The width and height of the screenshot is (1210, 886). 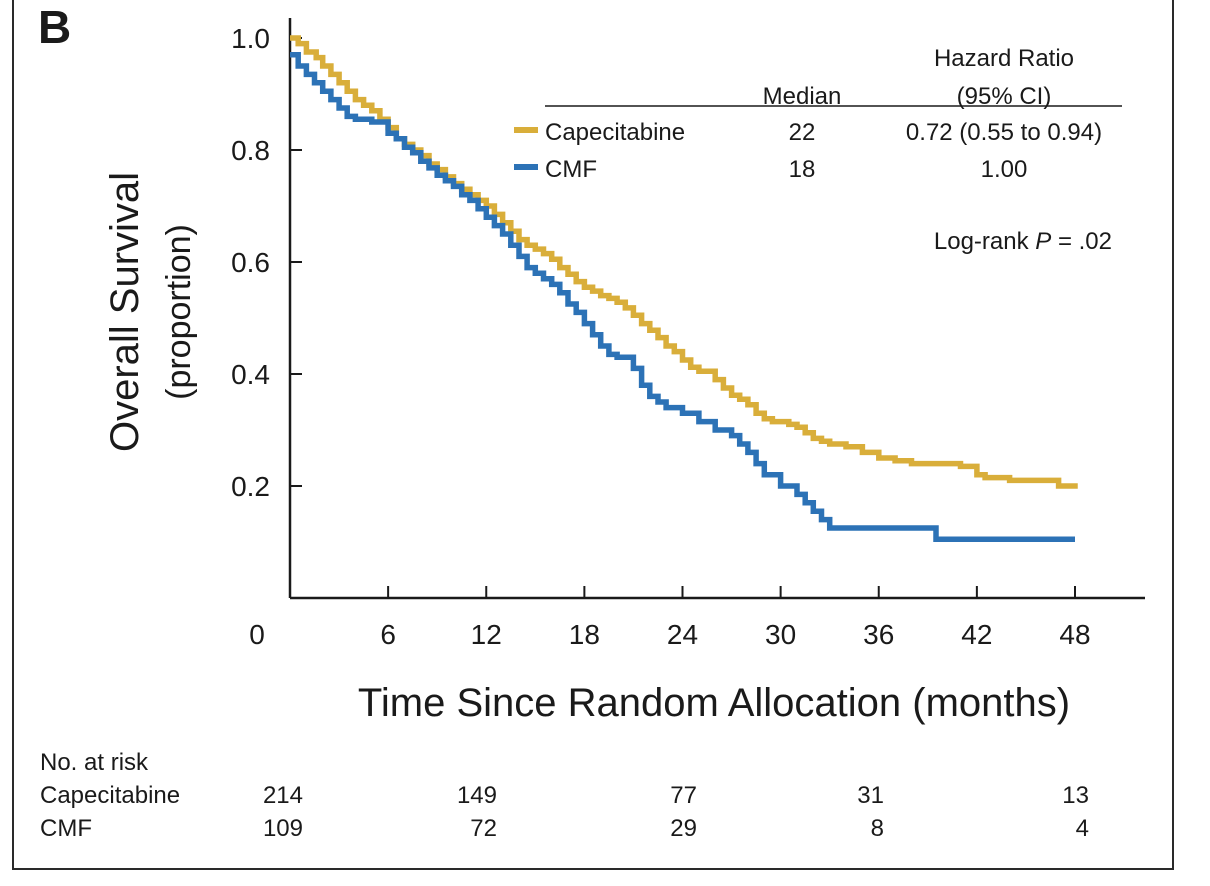 I want to click on risk-value-cmf: 72, so click(x=483, y=828).